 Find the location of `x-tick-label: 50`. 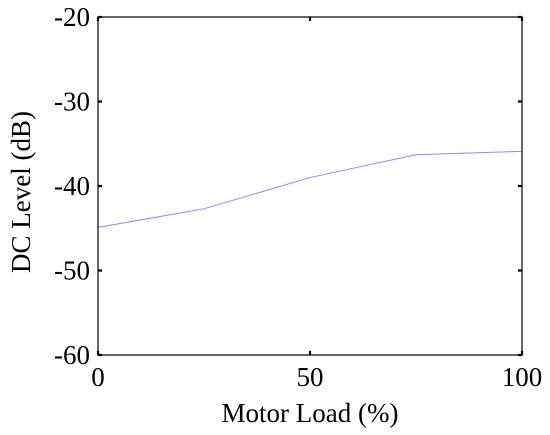

x-tick-label: 50 is located at coordinates (310, 377).